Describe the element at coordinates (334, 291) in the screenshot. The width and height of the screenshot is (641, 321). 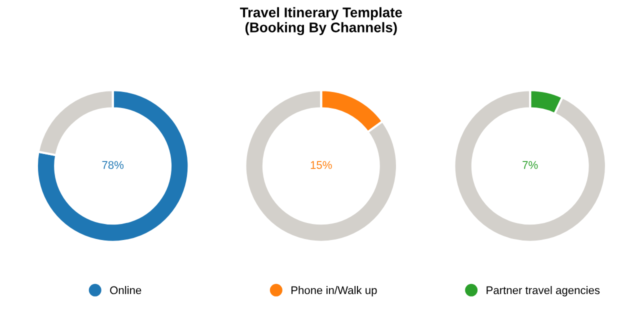
I see `legend-label: Phone in/Walk up` at that location.